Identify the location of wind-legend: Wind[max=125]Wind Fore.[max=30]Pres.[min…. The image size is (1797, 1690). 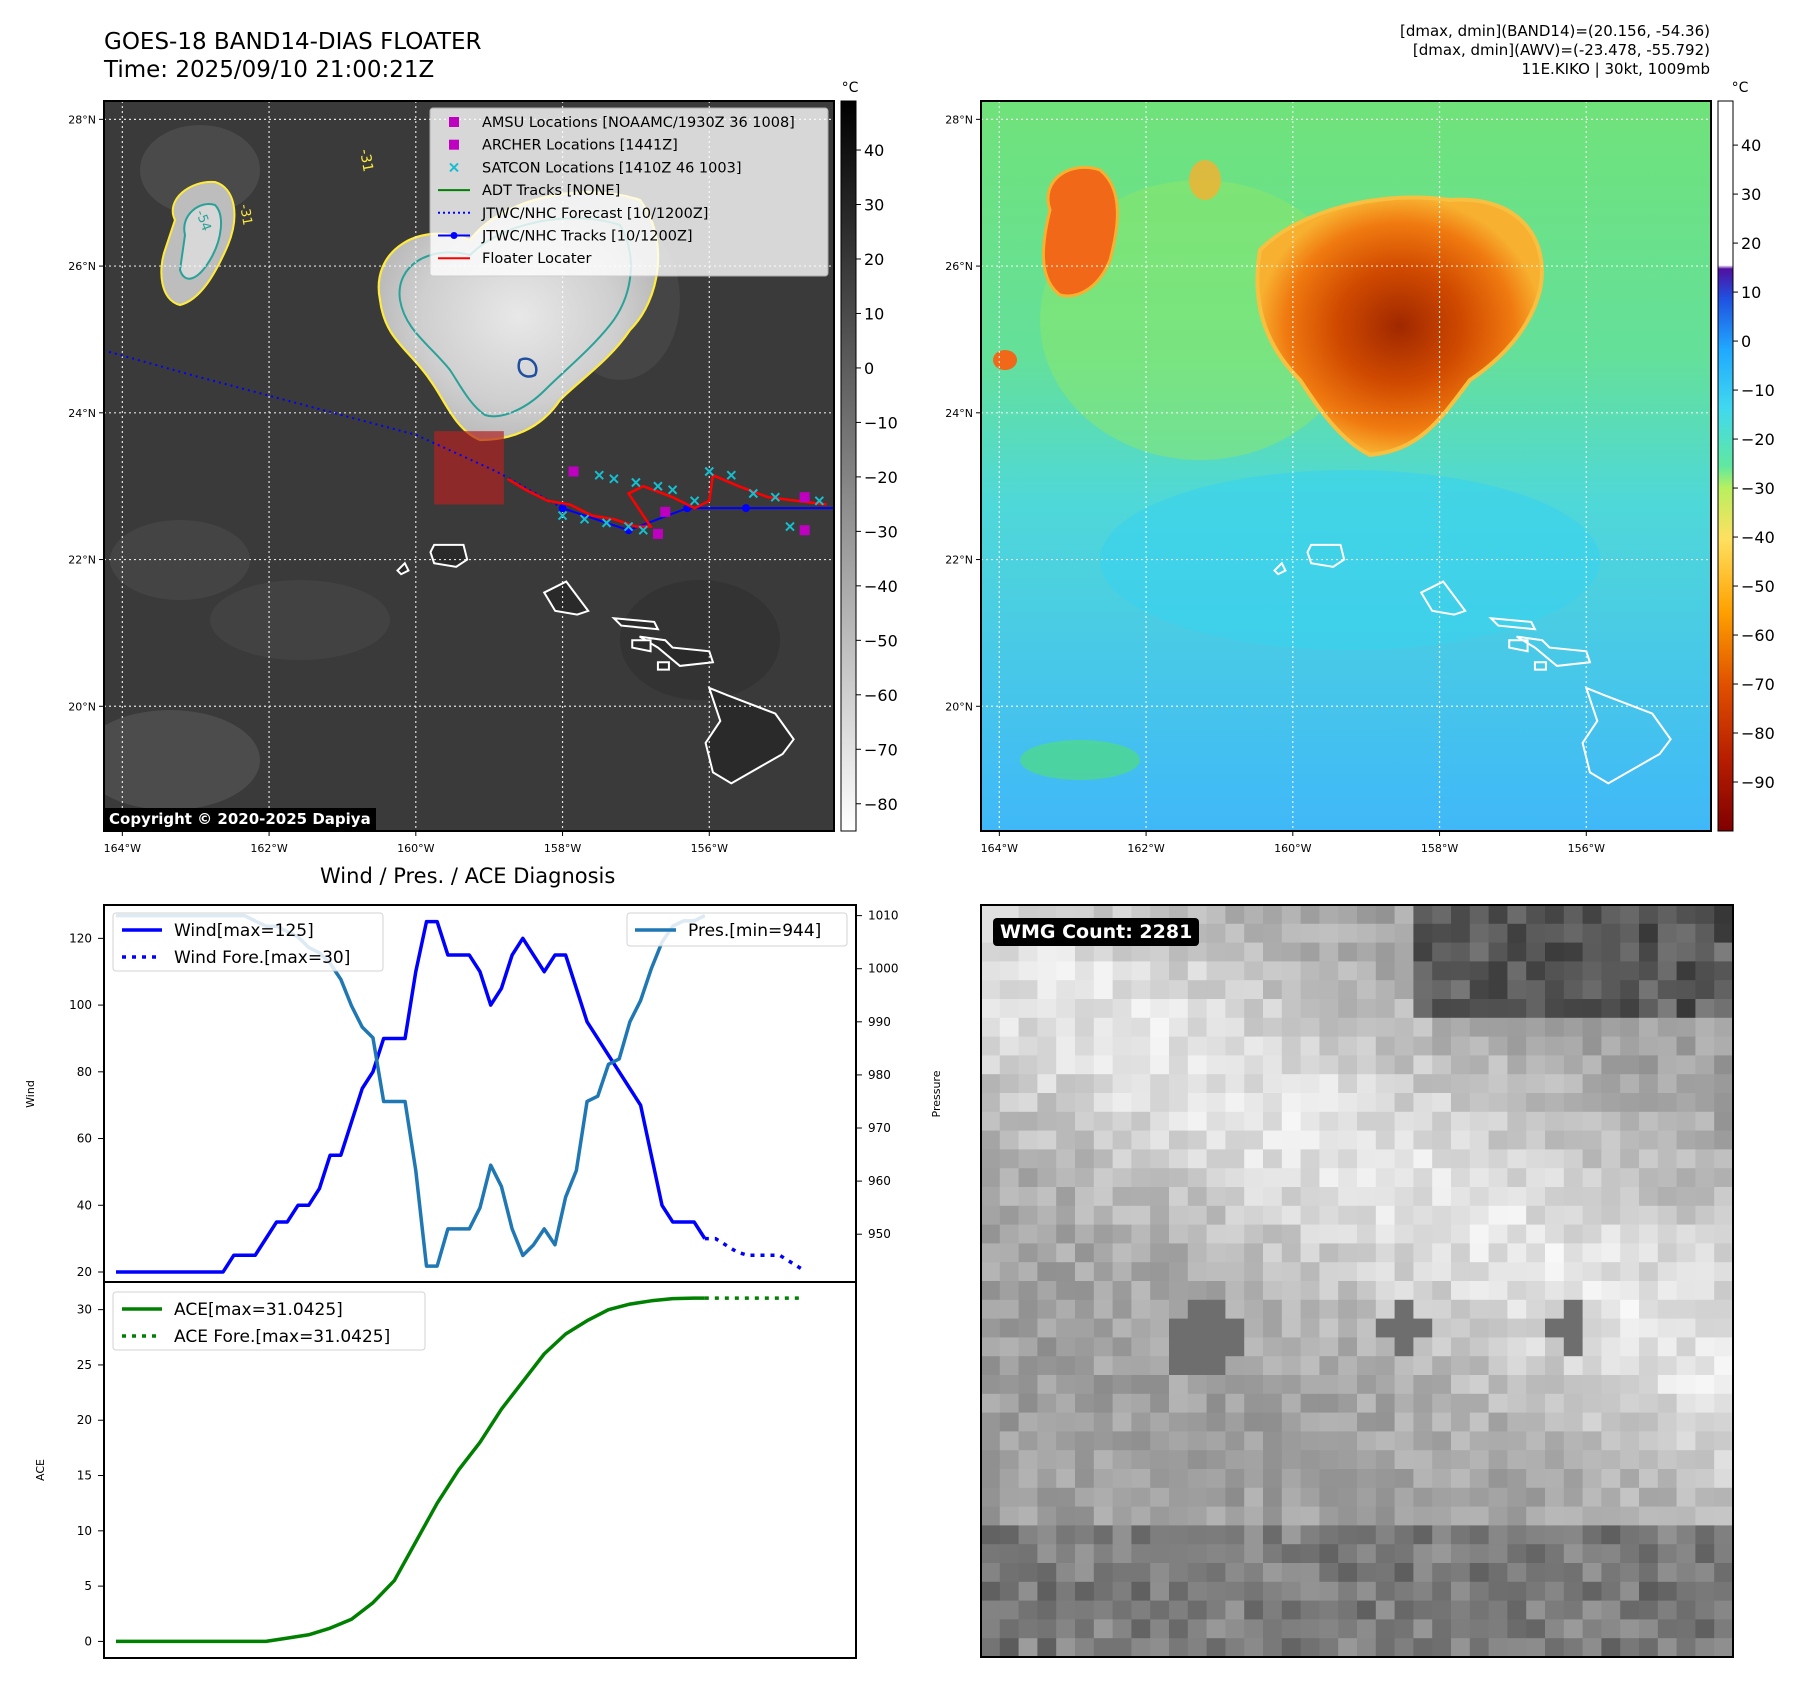
(480, 942).